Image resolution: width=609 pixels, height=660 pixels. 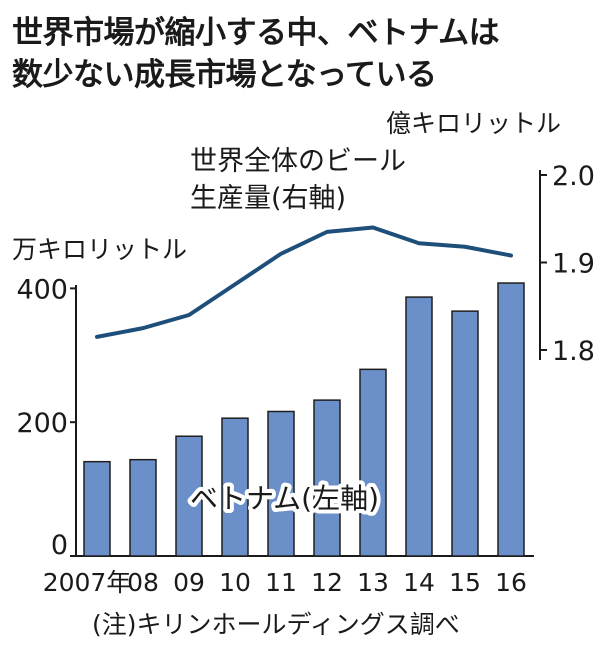 I want to click on right-axis-tick-label: 1.9, so click(x=573, y=264).